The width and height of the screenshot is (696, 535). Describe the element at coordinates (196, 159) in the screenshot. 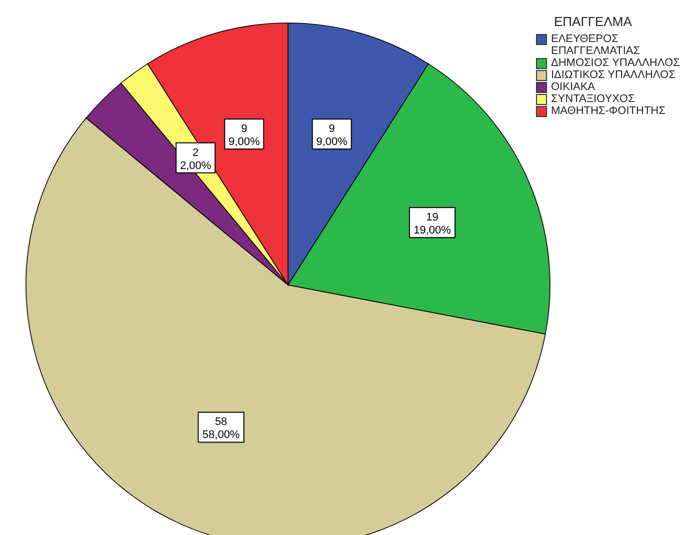

I see `data-label: 2 2,00%` at that location.